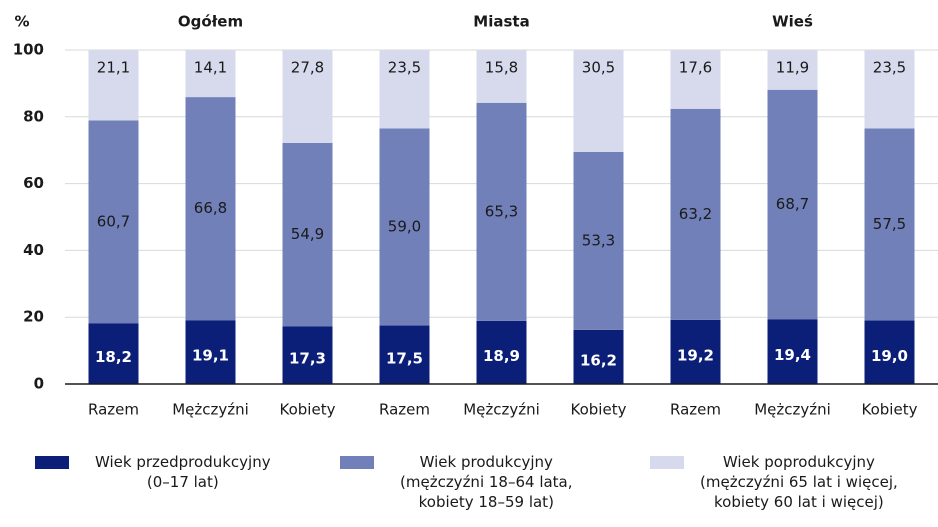 The height and width of the screenshot is (527, 938). What do you see at coordinates (889, 356) in the screenshot?
I see `data-label: 19,0` at bounding box center [889, 356].